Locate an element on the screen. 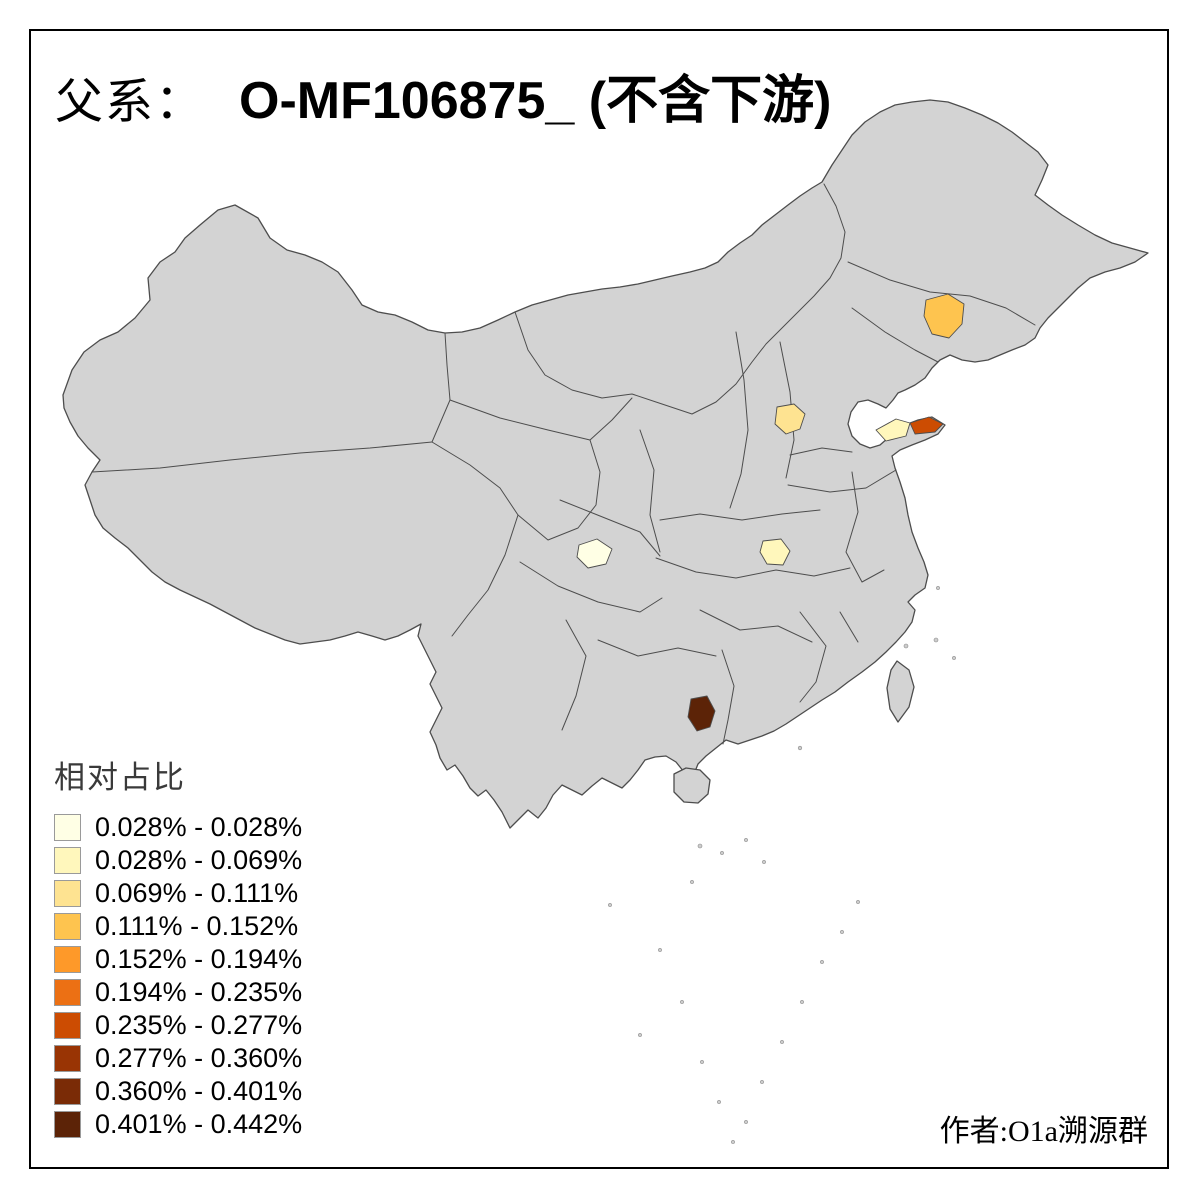  legend-title: 相对占比 is located at coordinates (120, 777).